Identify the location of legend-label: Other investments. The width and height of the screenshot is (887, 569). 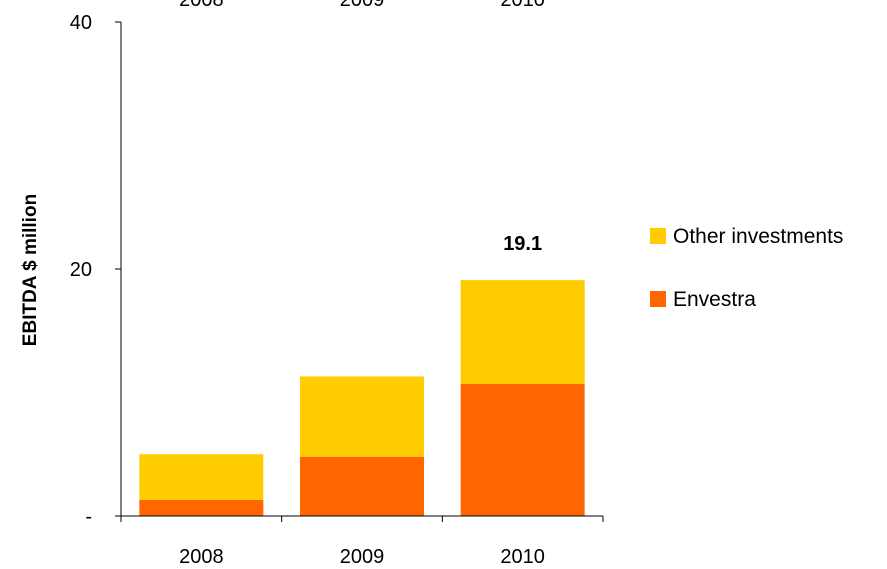
(758, 236).